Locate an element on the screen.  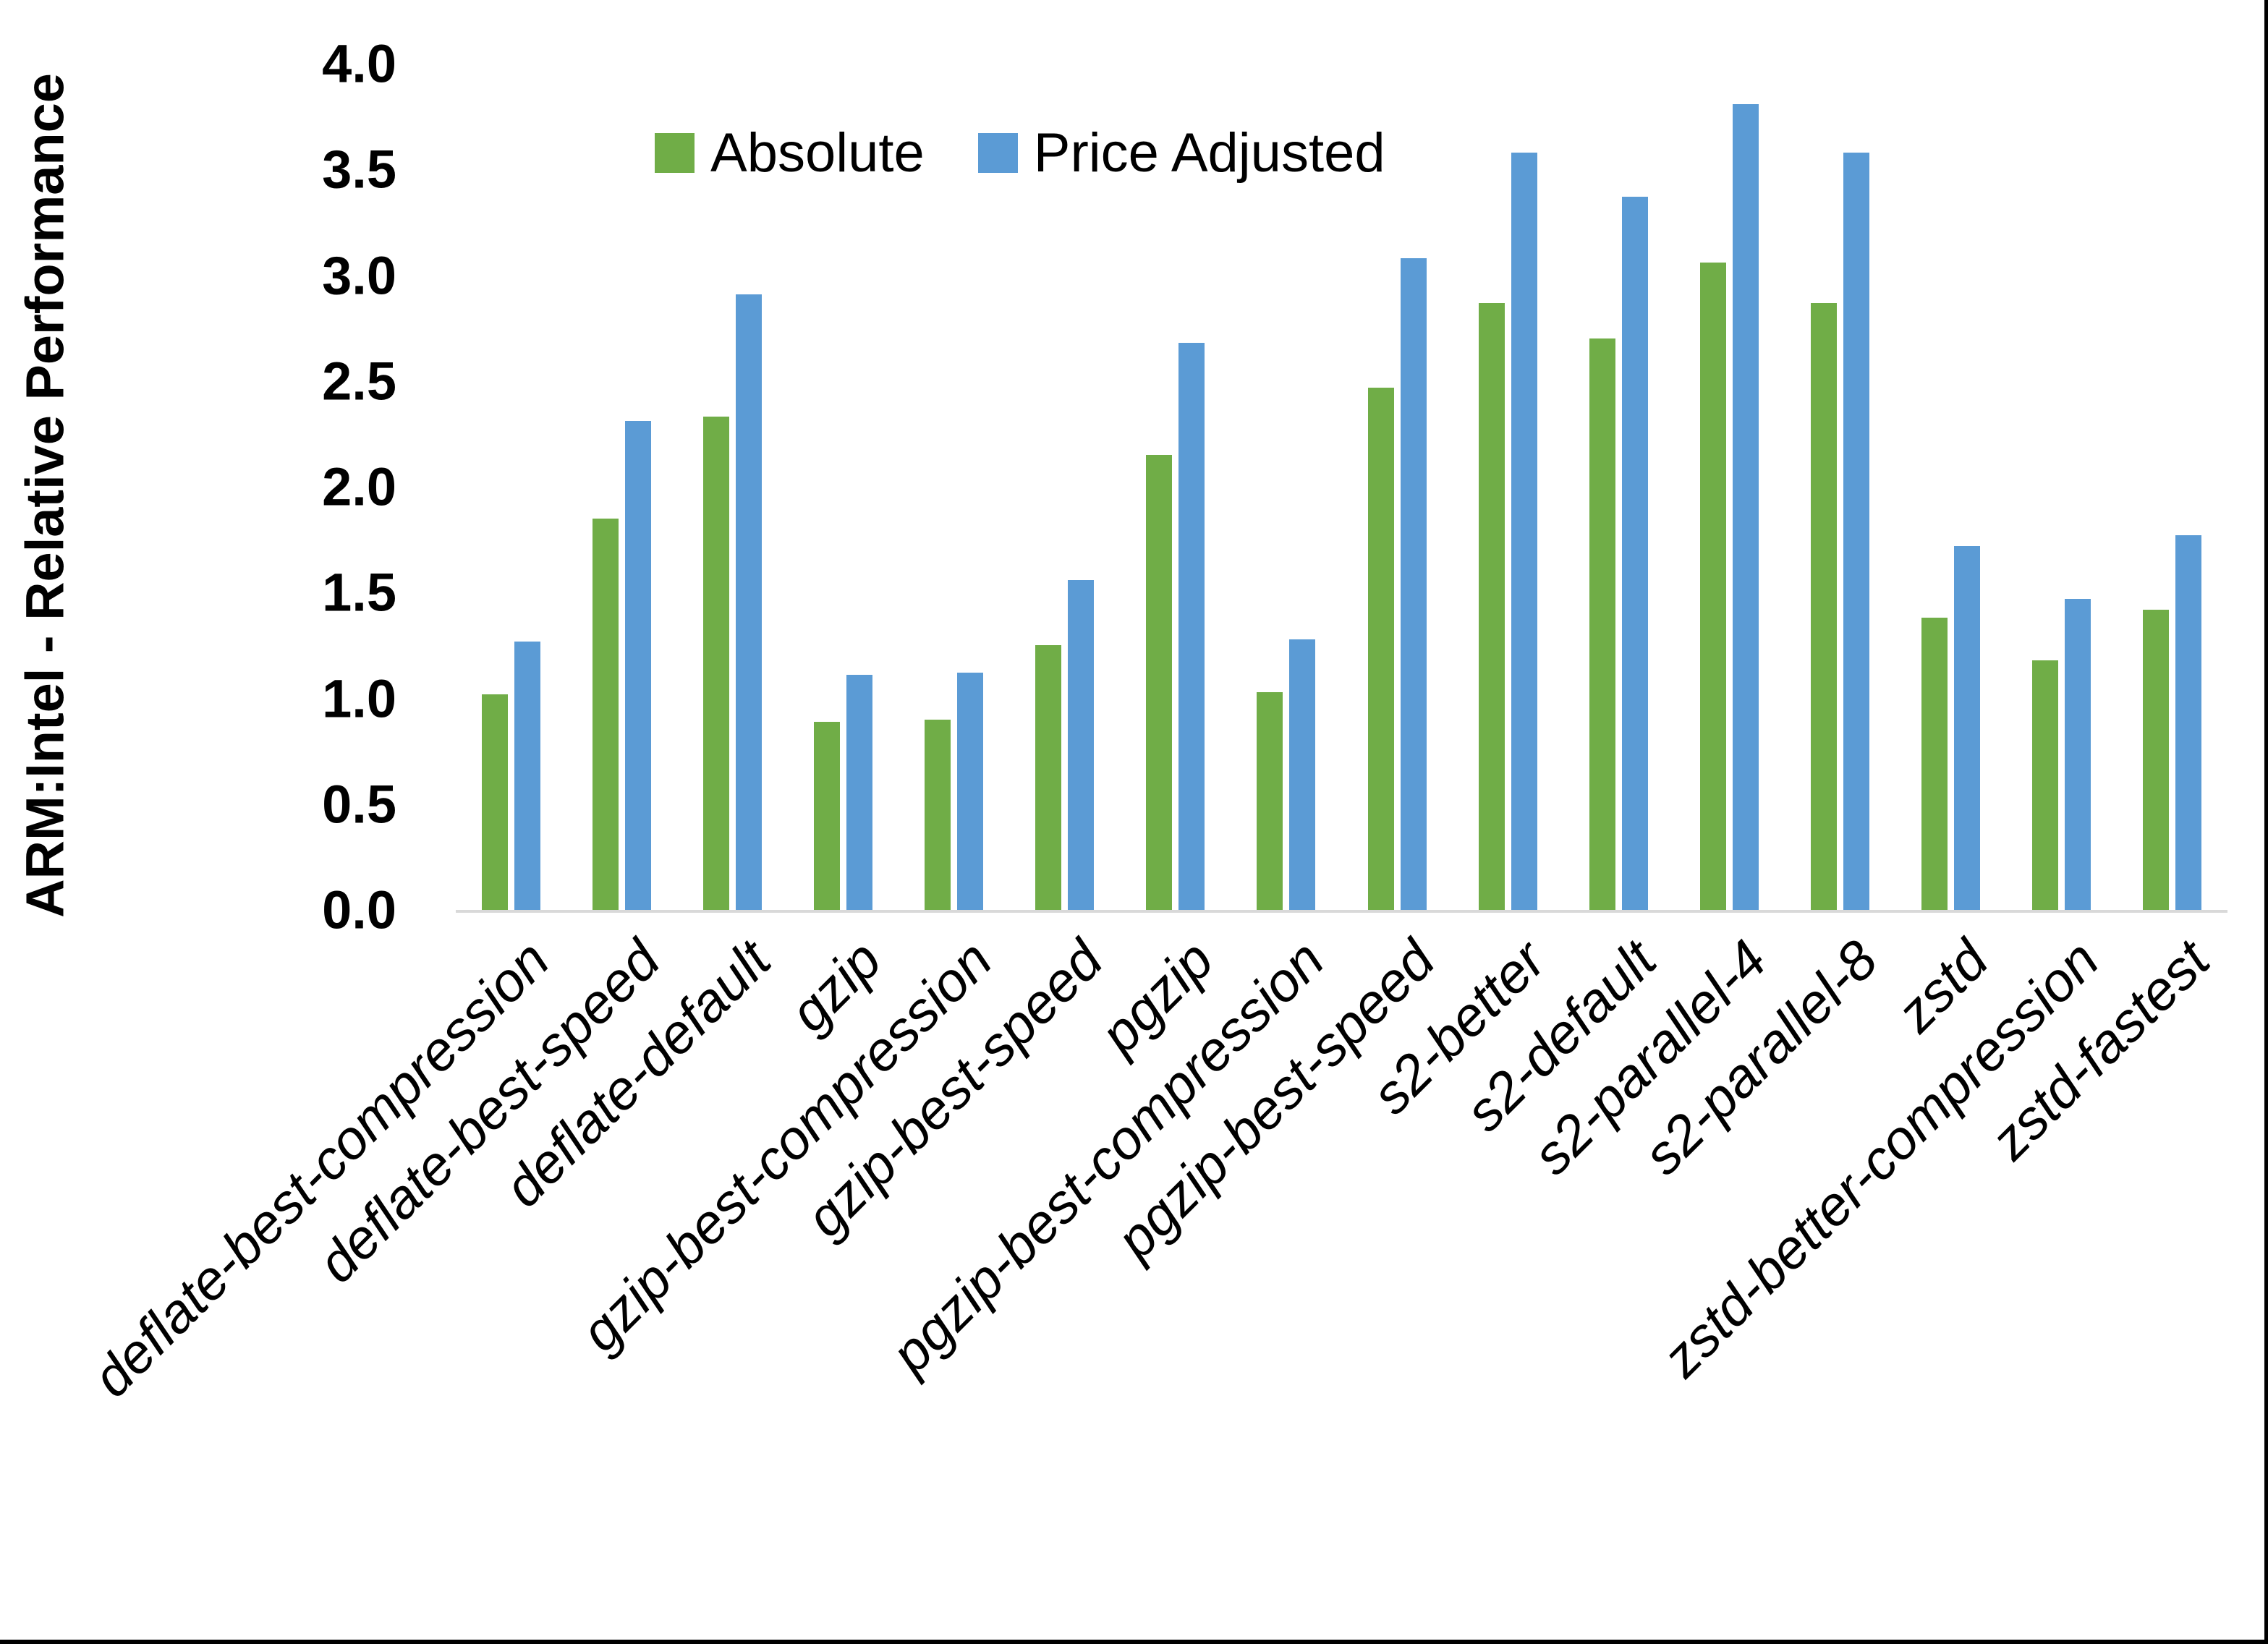
x-axis-line is located at coordinates (1341, 911).